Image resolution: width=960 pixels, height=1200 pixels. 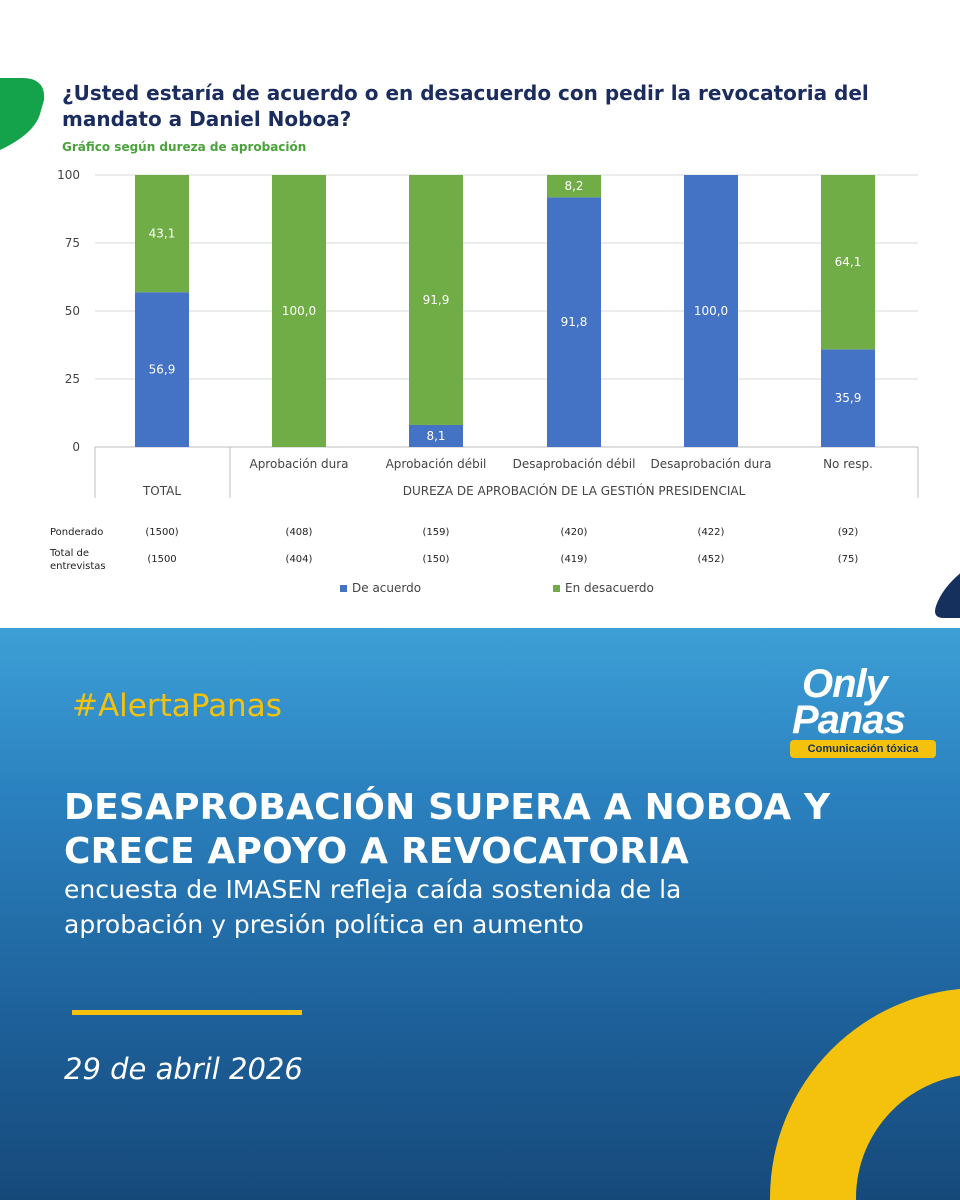 I want to click on table-row-label: Ponderado, so click(x=76, y=532).